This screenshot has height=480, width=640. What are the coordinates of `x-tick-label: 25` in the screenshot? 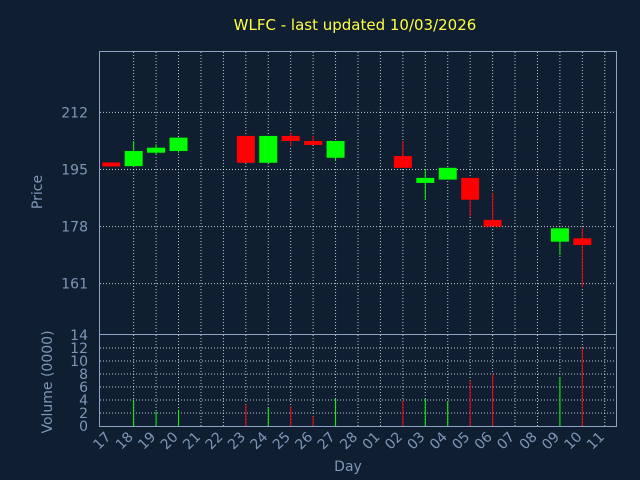 It's located at (282, 441).